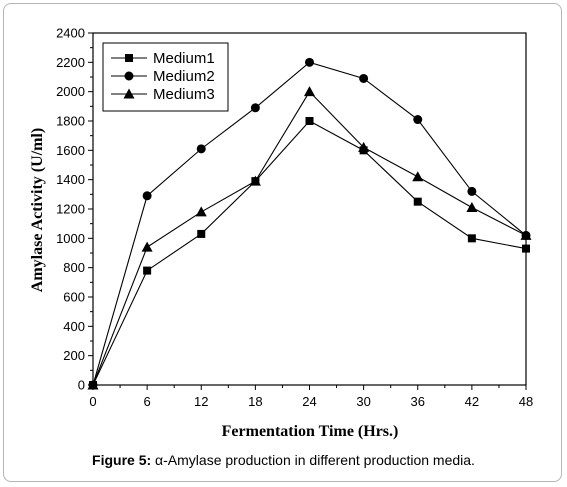  Describe the element at coordinates (310, 431) in the screenshot. I see `x-axis-title: Fermentation Time (Hrs.)` at that location.